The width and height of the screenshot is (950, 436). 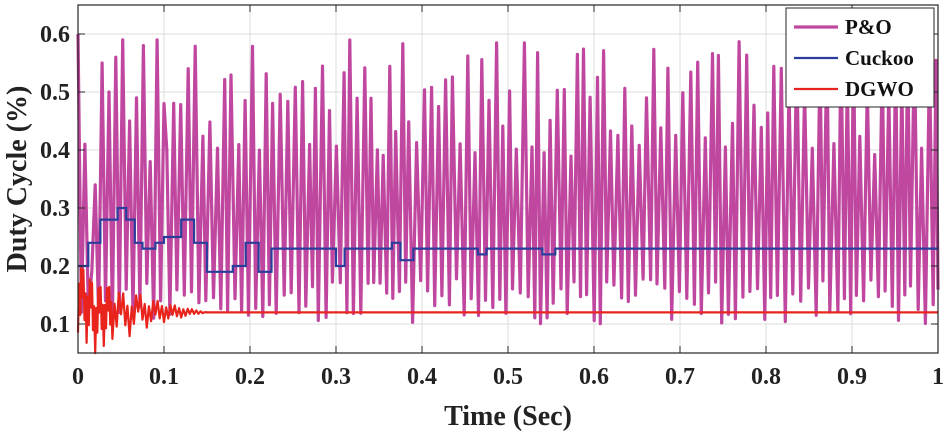 What do you see at coordinates (843, 27) in the screenshot?
I see `legend-entry-po: P&O` at bounding box center [843, 27].